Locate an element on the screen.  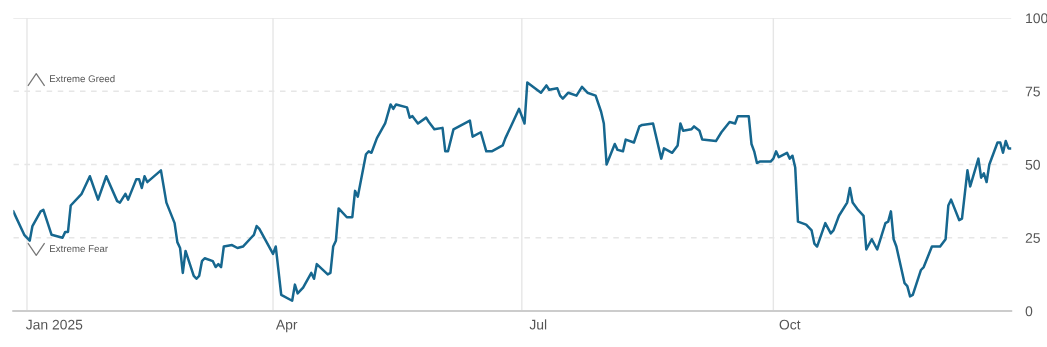
x-tick-label: Jul is located at coordinates (538, 324).